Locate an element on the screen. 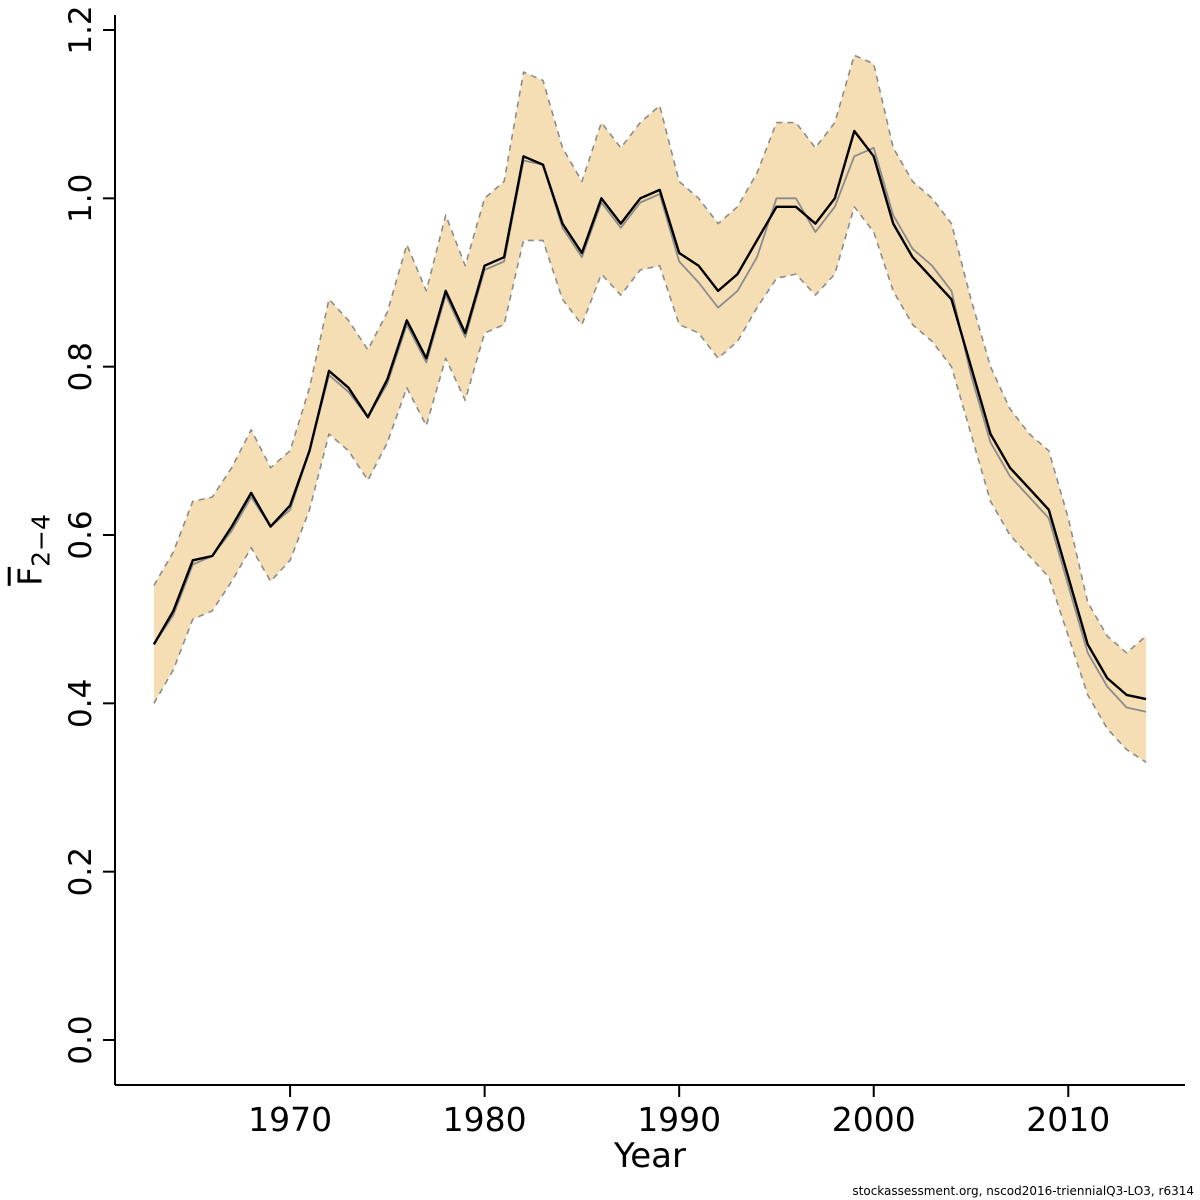 The height and width of the screenshot is (1200, 1200). y-tick-label: 0.0 is located at coordinates (81, 1039).